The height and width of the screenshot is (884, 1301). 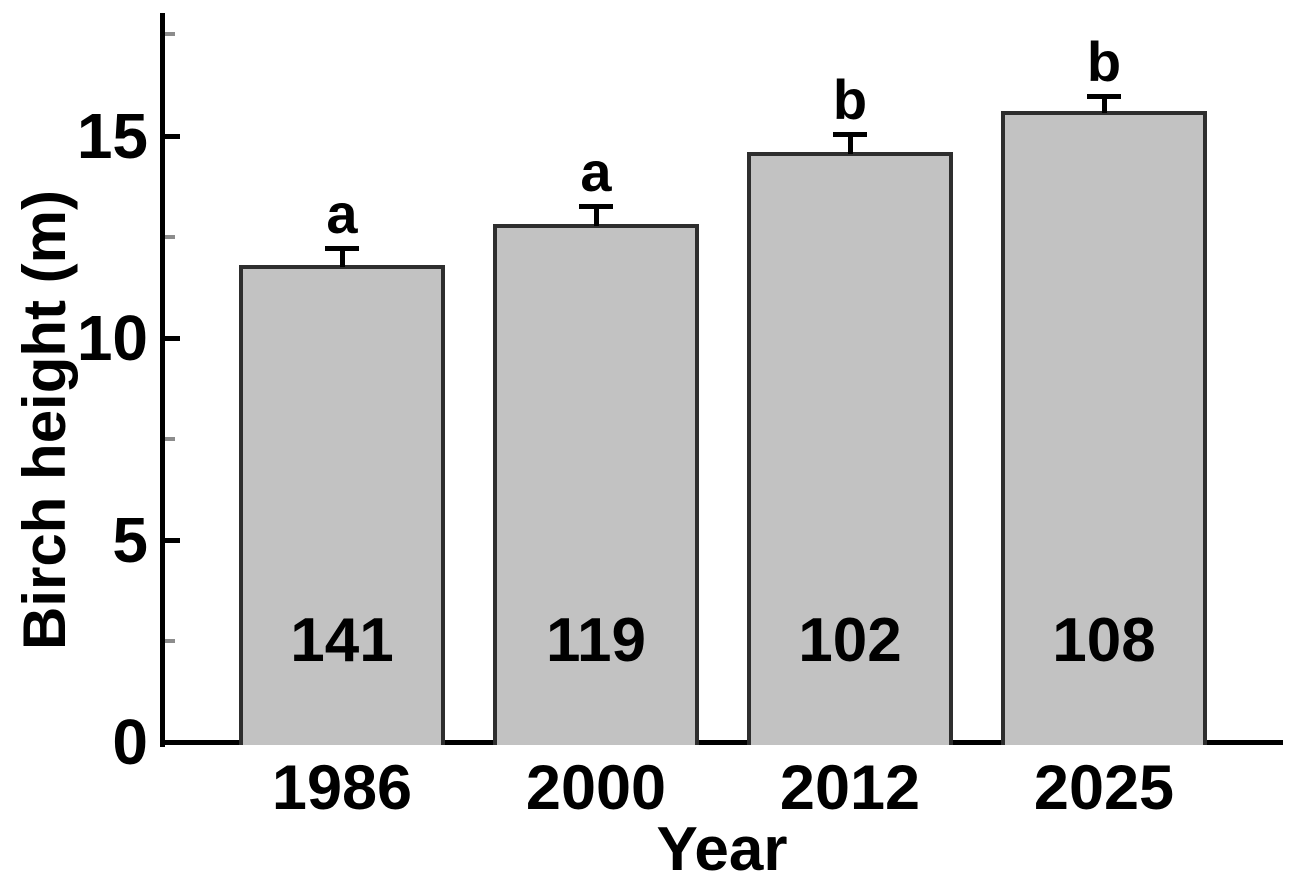 What do you see at coordinates (112, 337) in the screenshot?
I see `y-tick-label: 10` at bounding box center [112, 337].